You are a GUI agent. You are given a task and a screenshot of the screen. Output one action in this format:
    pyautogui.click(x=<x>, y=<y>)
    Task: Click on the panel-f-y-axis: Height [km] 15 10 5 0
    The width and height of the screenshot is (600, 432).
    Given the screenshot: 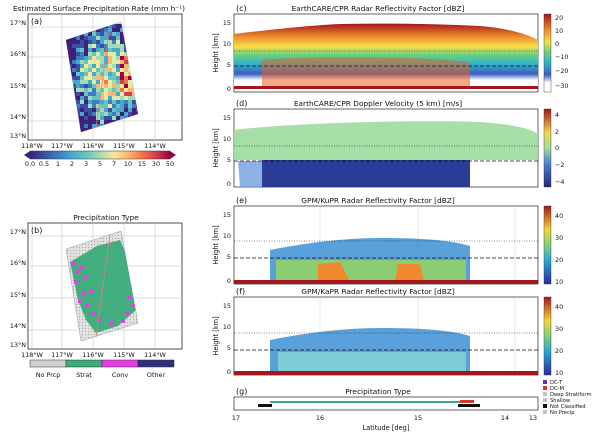 What is the action you would take?
    pyautogui.click(x=221, y=339)
    